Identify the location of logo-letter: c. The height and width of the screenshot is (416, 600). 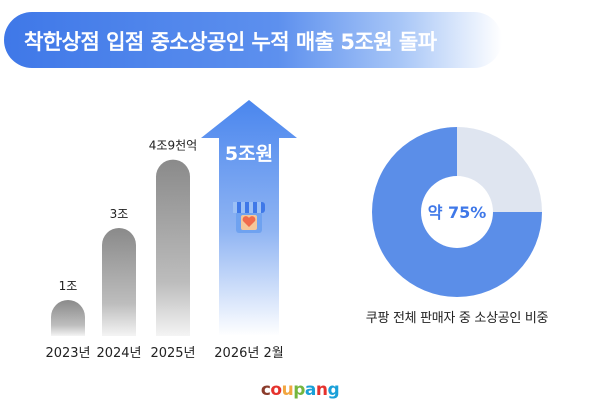
(265, 390).